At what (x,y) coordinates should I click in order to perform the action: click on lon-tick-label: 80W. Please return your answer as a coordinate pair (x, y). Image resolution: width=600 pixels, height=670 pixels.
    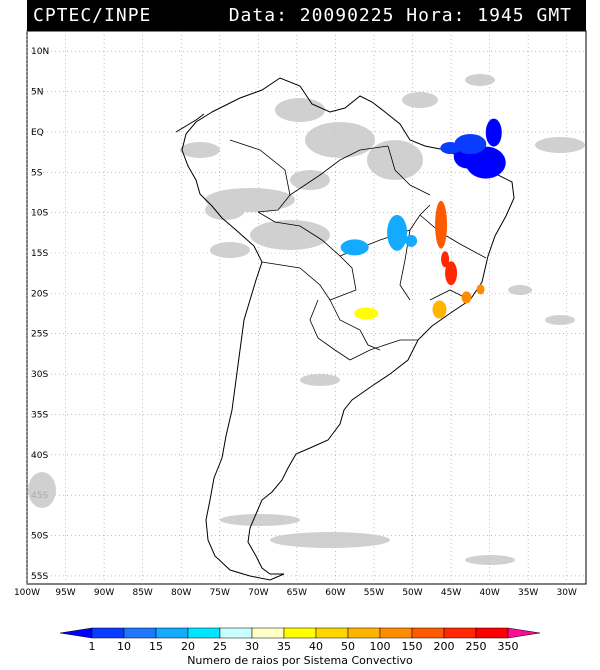
    Looking at the image, I should click on (181, 593).